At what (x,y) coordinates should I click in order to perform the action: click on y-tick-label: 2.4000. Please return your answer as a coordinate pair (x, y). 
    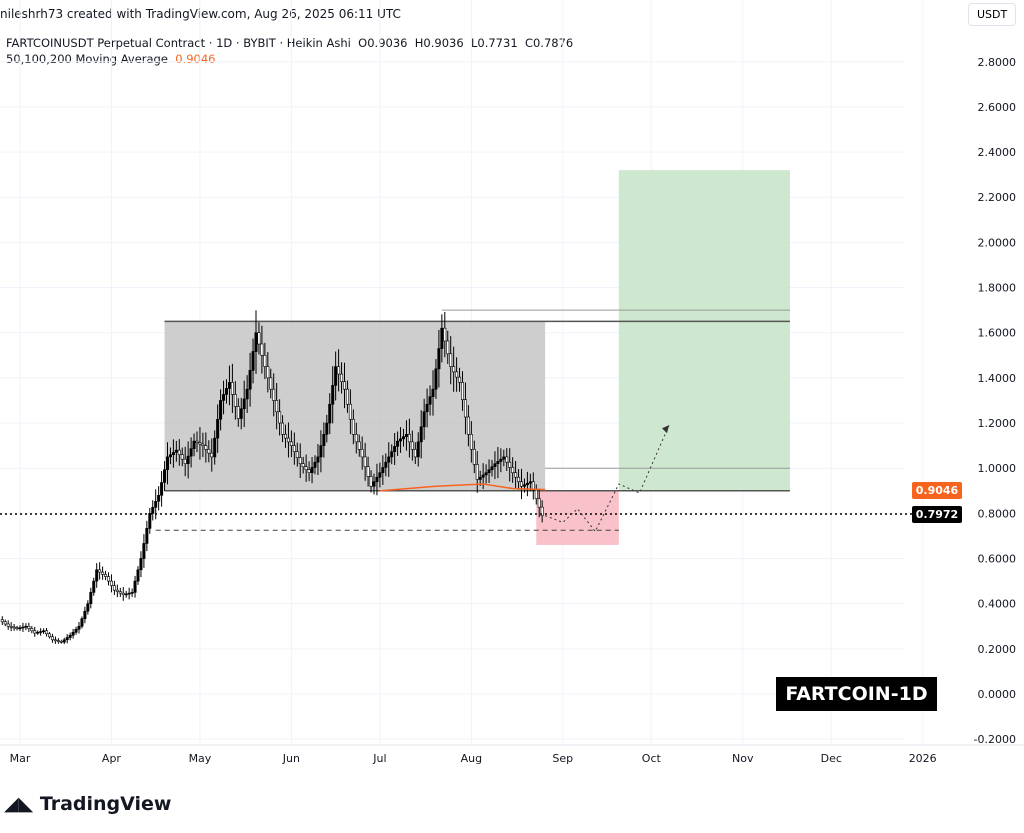
    Looking at the image, I should click on (997, 152).